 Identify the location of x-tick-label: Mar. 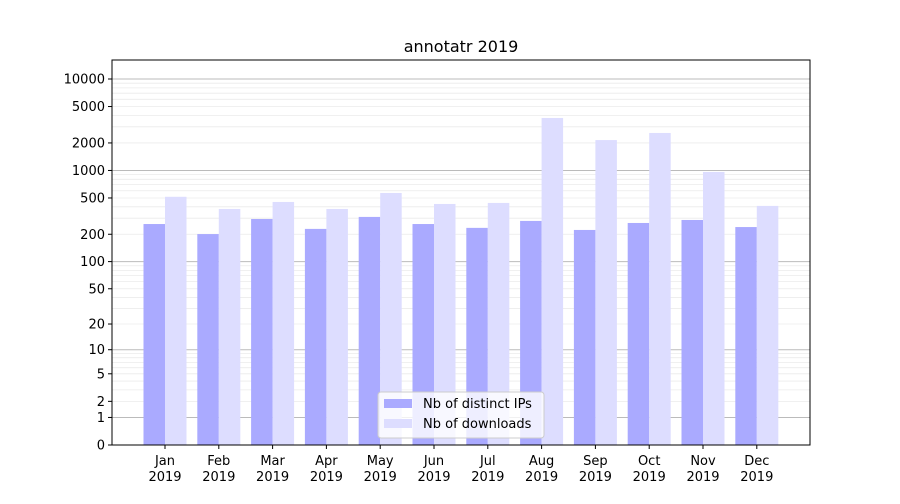
(272, 461).